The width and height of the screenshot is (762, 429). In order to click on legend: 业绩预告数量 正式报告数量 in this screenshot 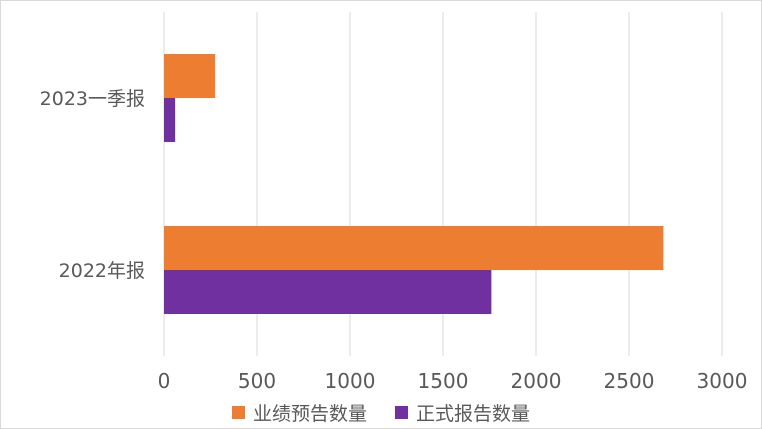, I will do `click(381, 412)`.